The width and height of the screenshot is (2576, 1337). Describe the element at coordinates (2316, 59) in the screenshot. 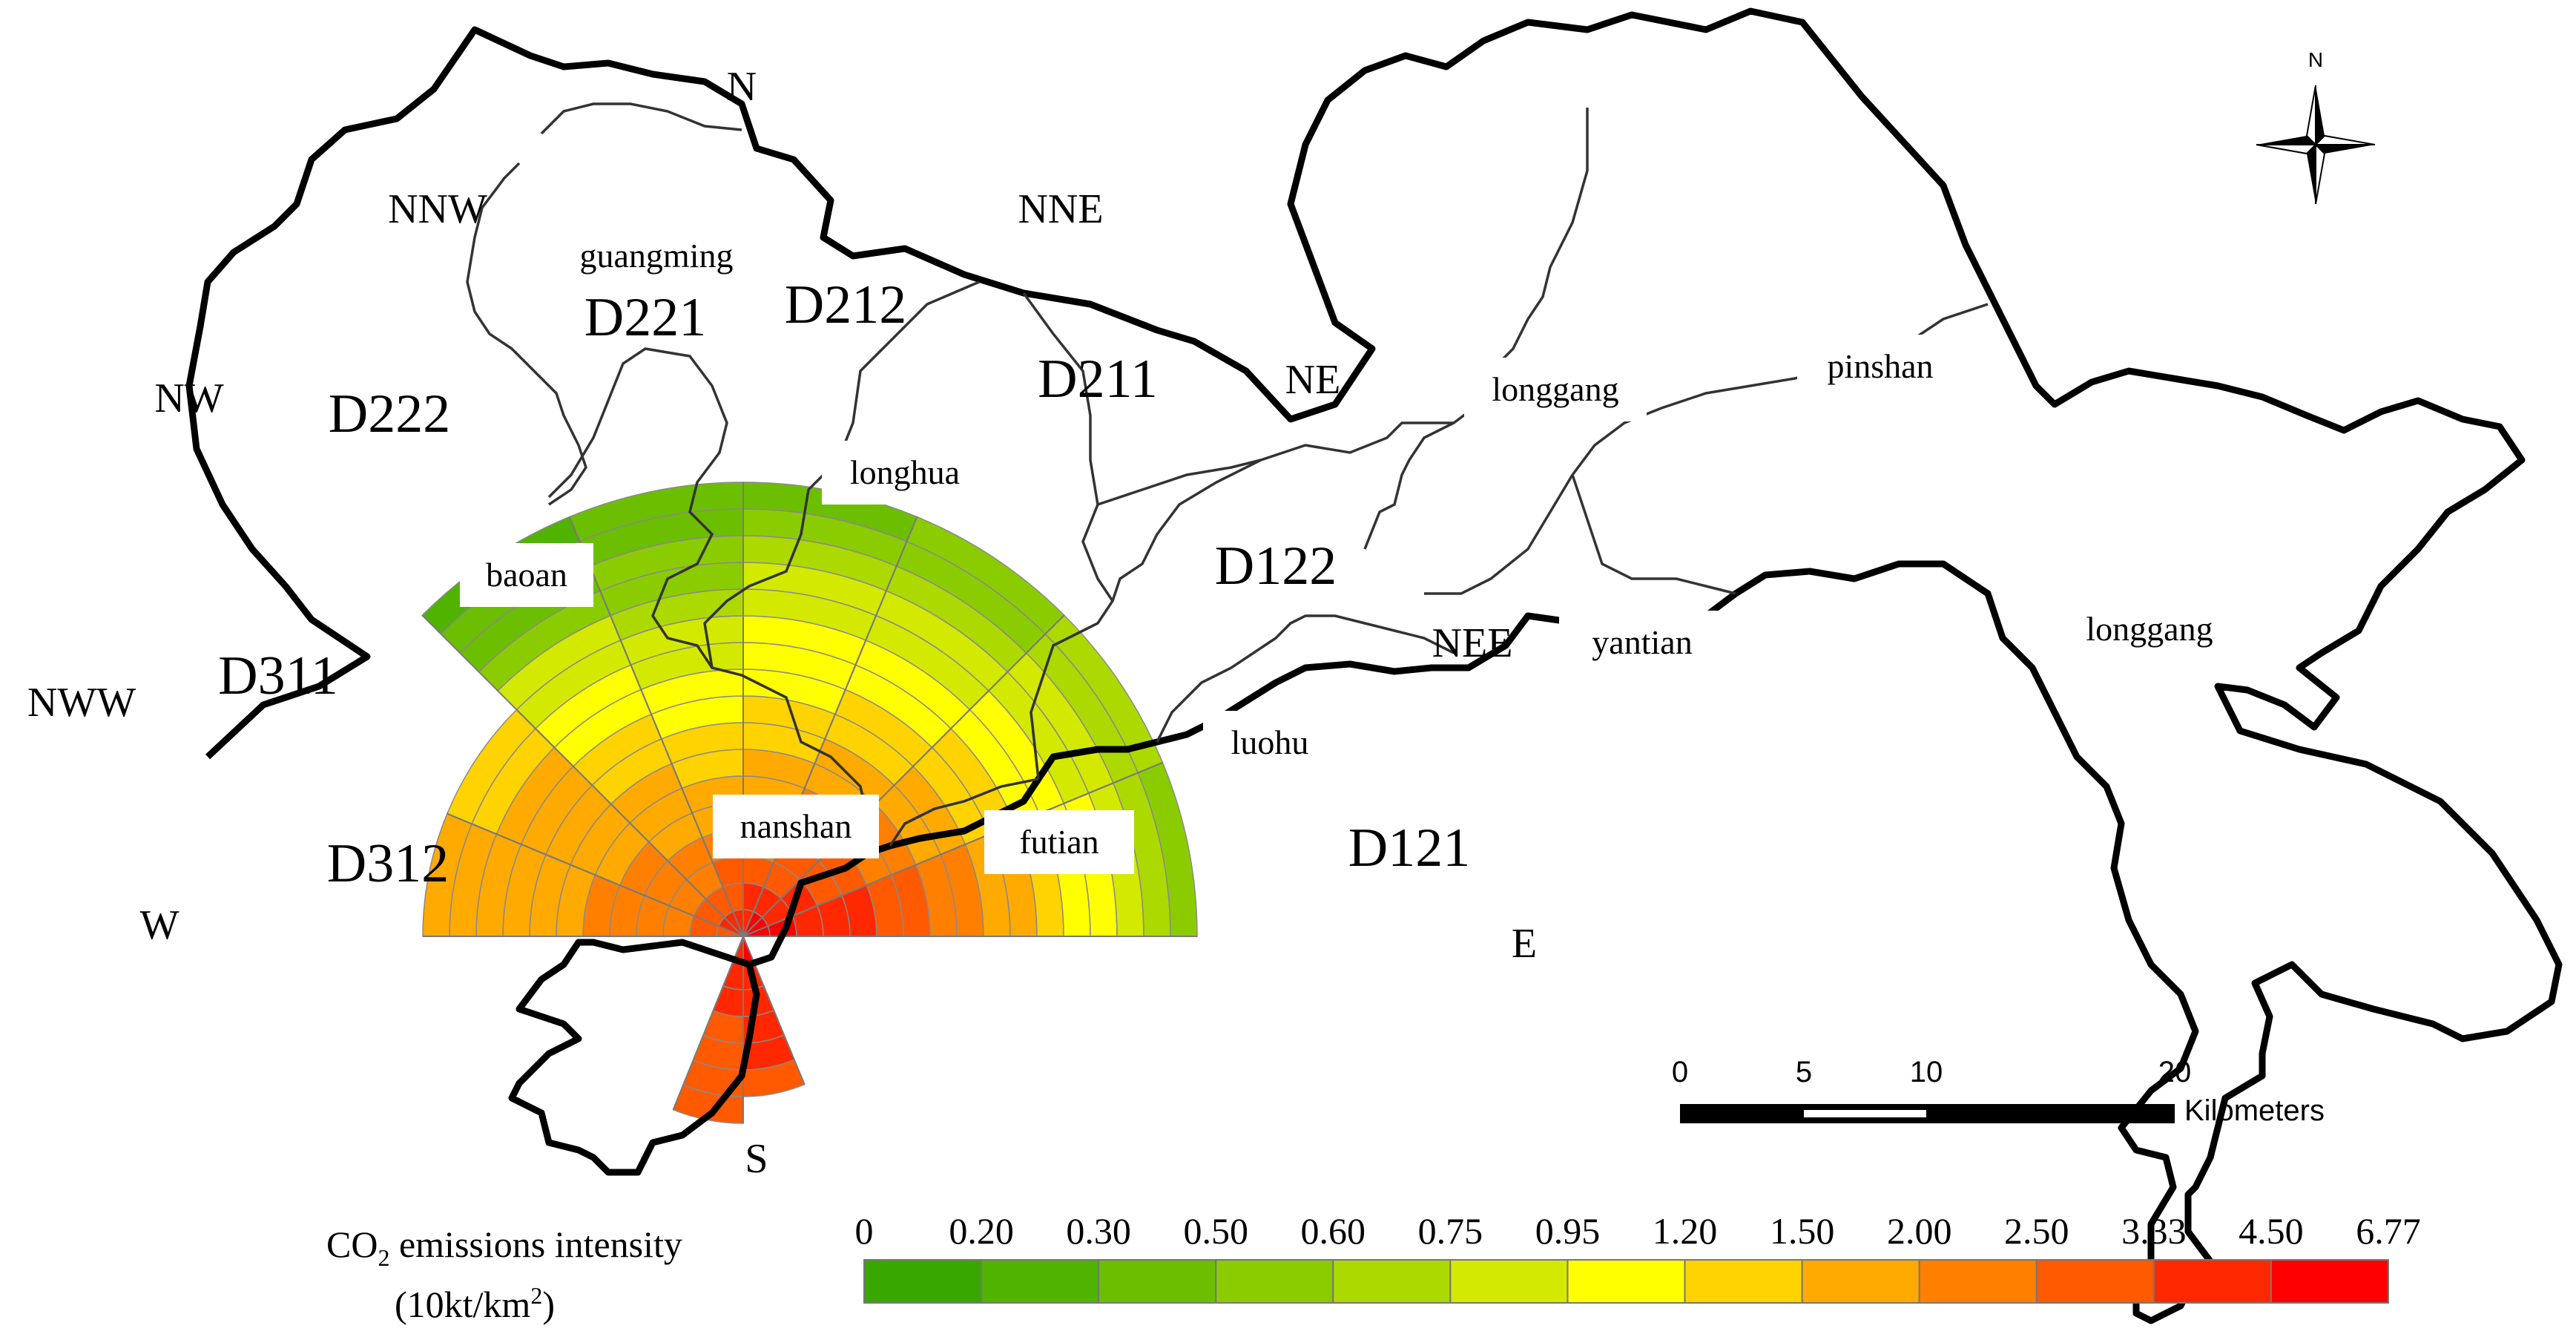

I see `north-arrow-label: N` at that location.